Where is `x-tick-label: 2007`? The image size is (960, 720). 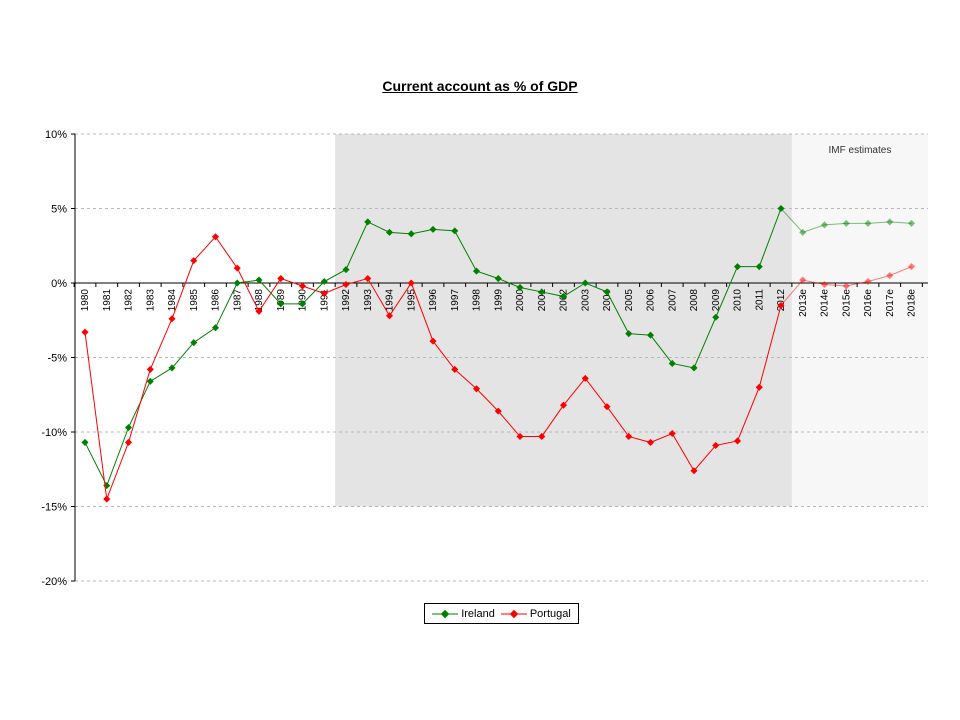 x-tick-label: 2007 is located at coordinates (672, 300).